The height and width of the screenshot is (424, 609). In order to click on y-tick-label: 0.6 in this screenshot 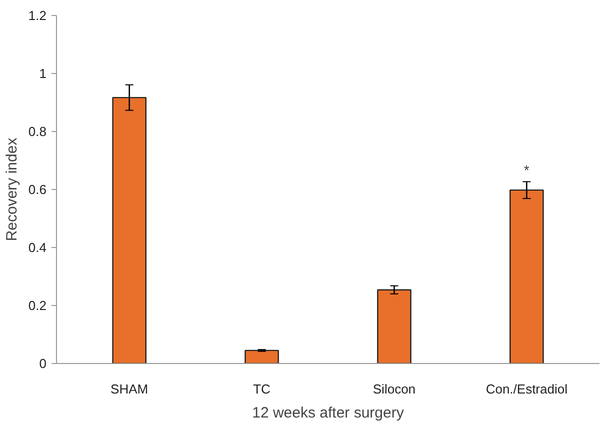, I will do `click(37, 189)`.